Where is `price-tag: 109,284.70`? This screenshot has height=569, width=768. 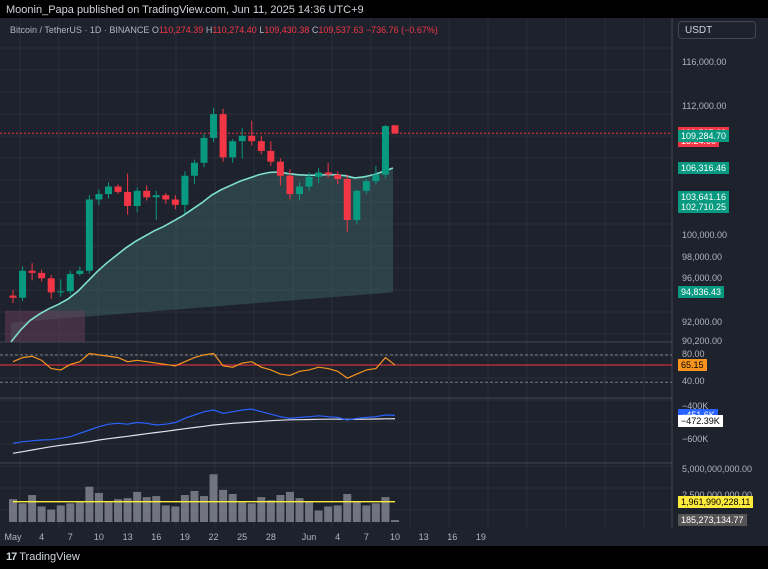 price-tag: 109,284.70 is located at coordinates (704, 135).